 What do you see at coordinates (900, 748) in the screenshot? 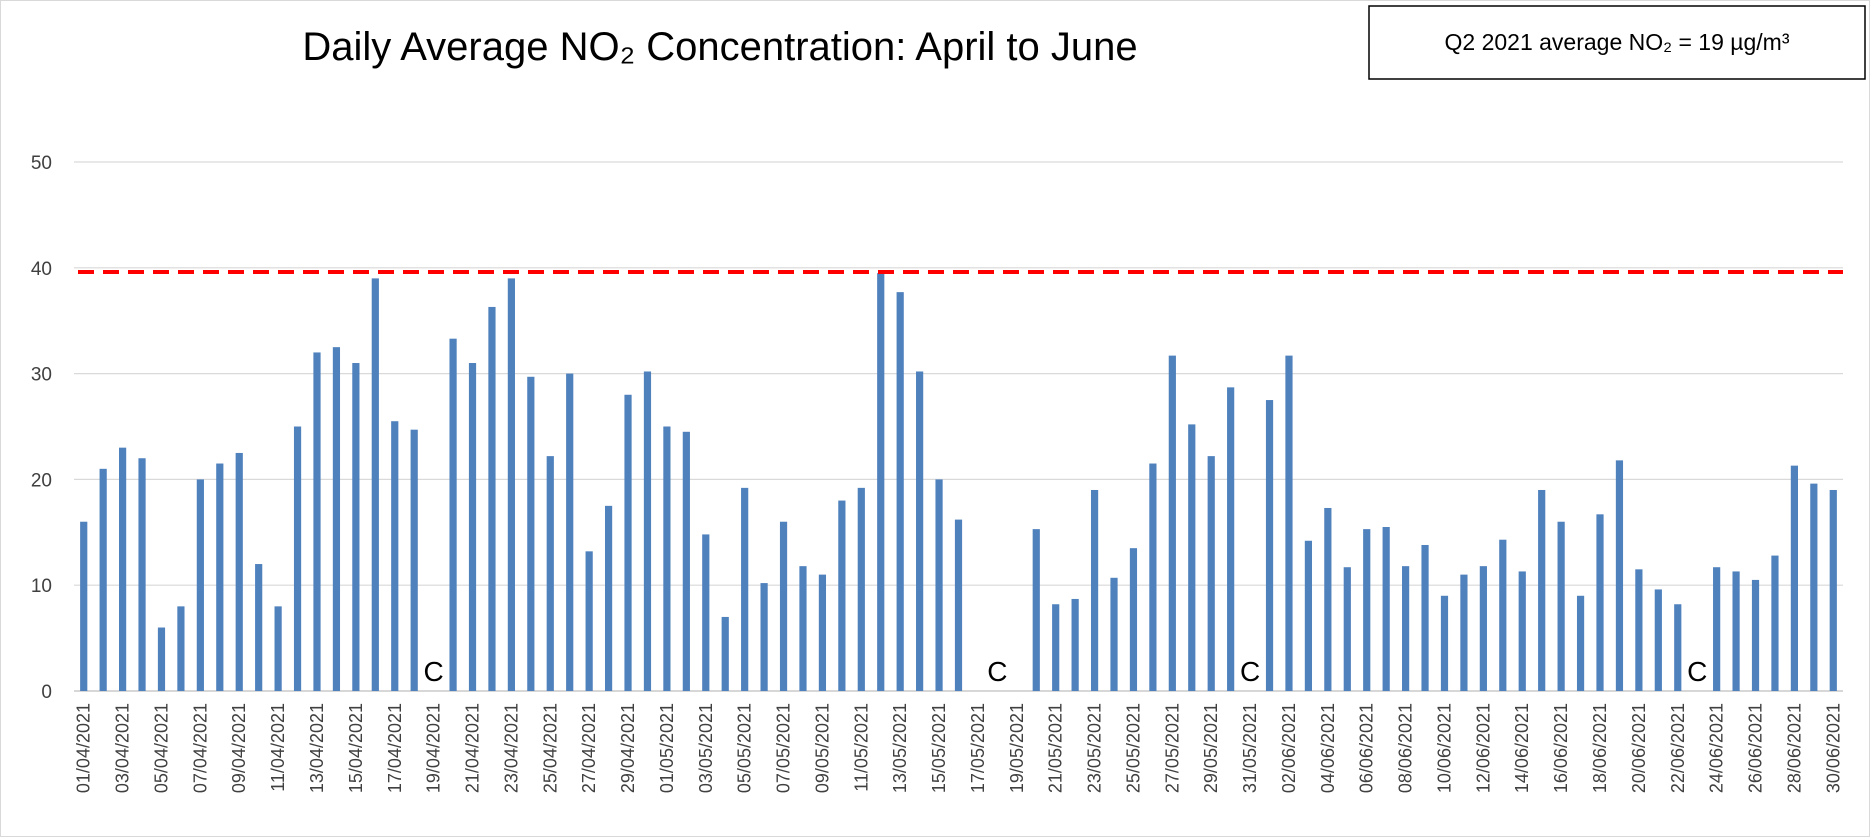
I see `x-tick-label: 13/05/2021` at bounding box center [900, 748].